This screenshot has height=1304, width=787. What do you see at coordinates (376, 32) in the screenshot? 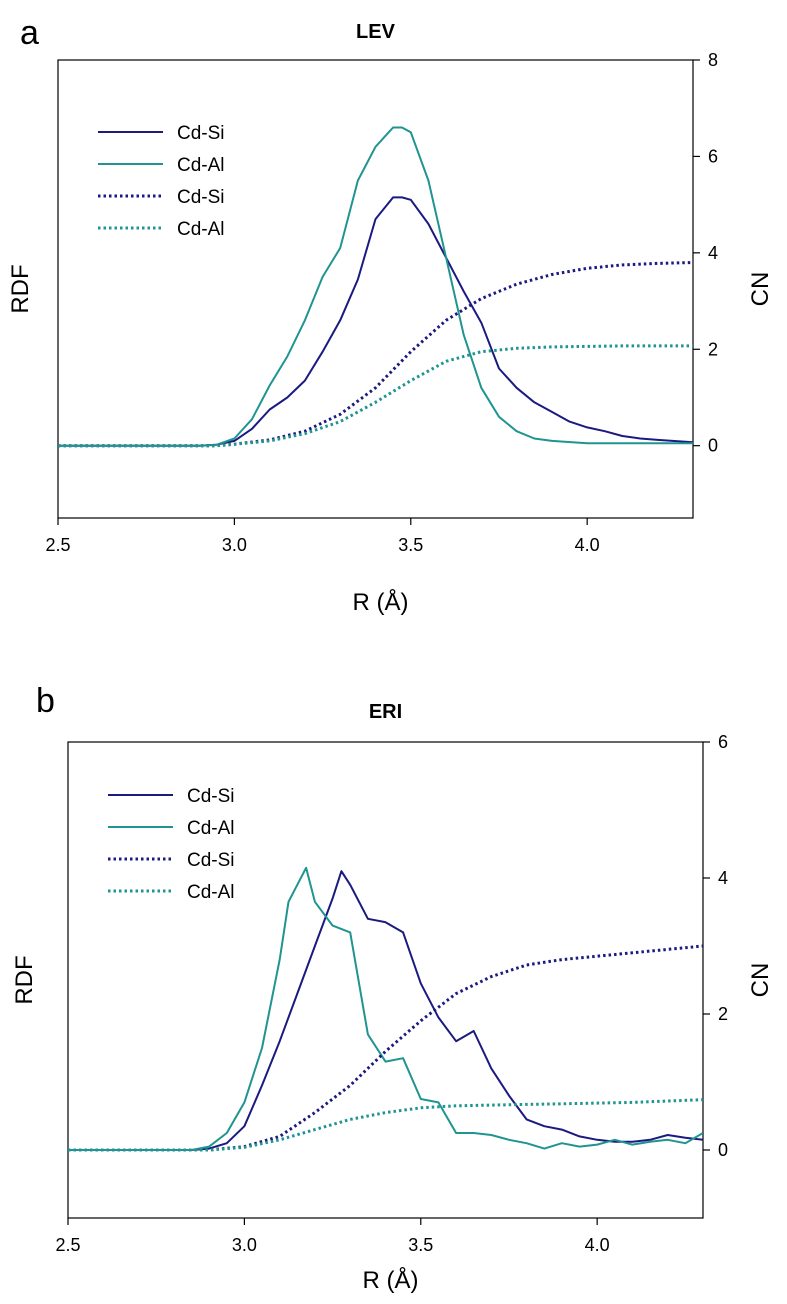
I see `chart-title: LEV` at bounding box center [376, 32].